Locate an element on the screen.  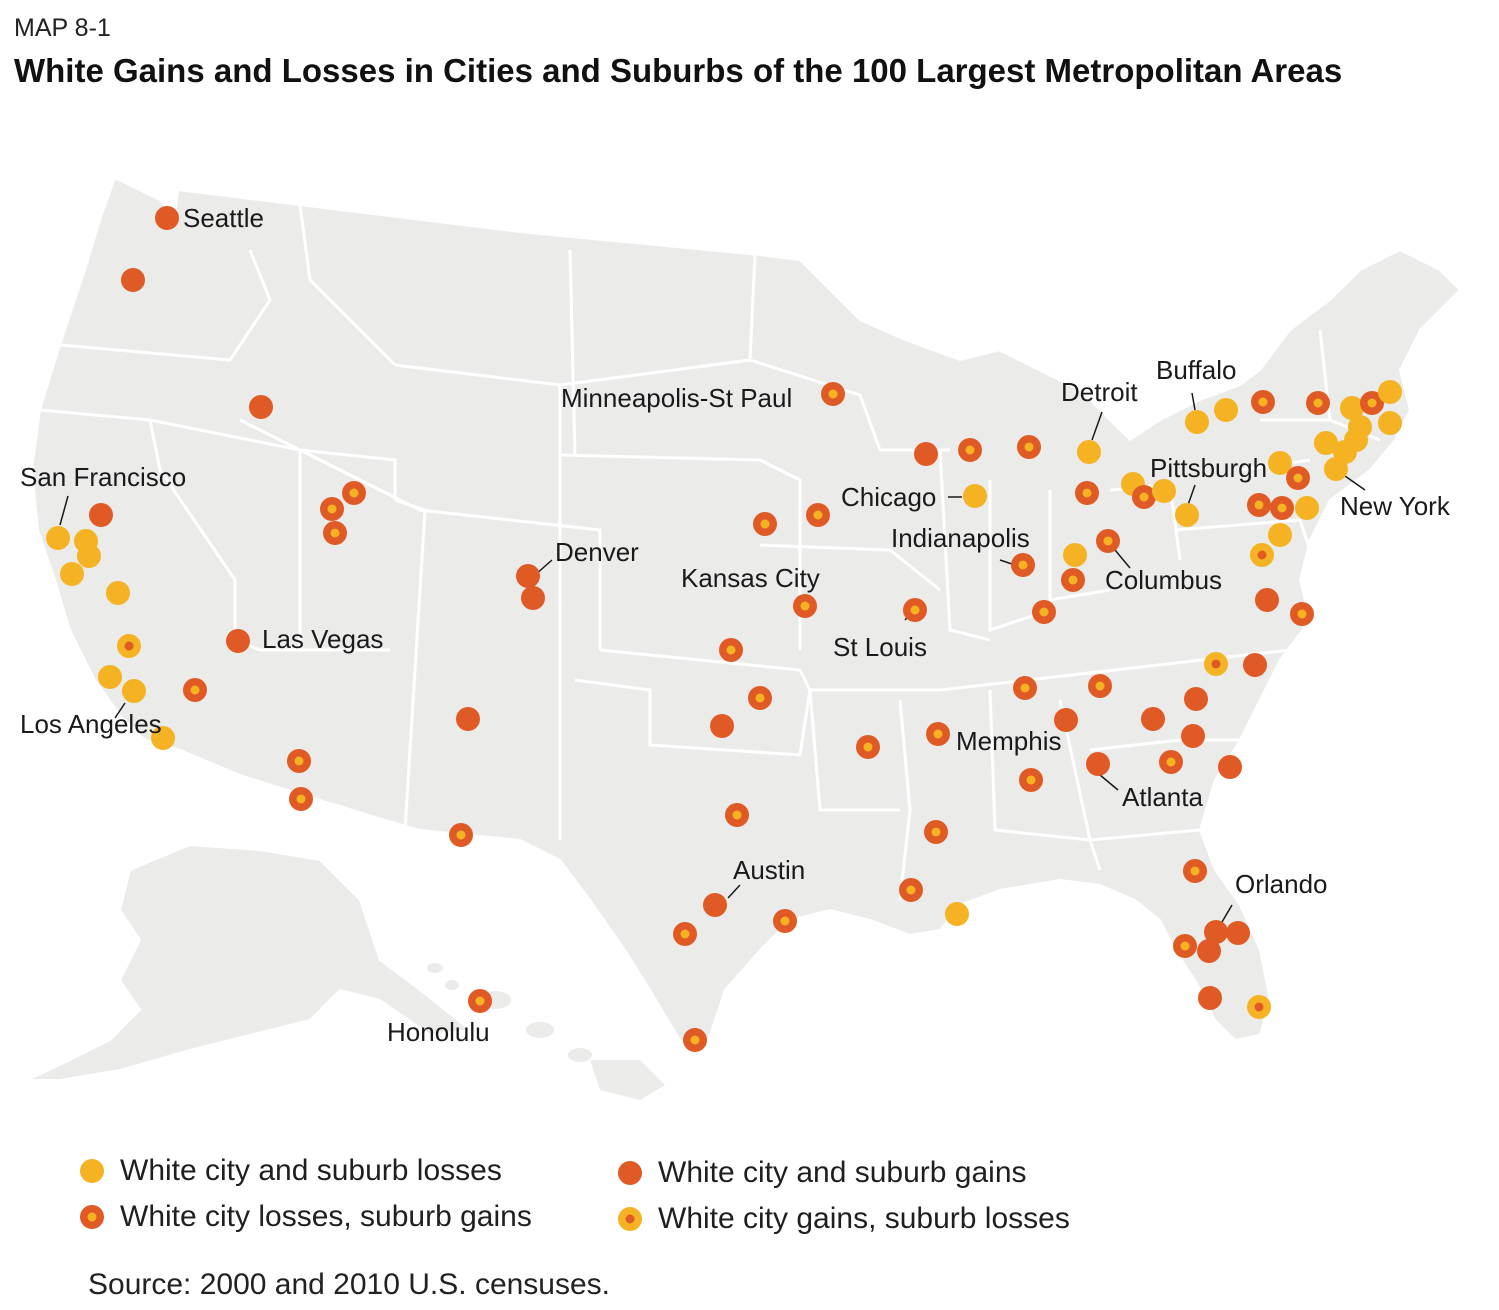
marker-charleston is located at coordinates (1230, 767).